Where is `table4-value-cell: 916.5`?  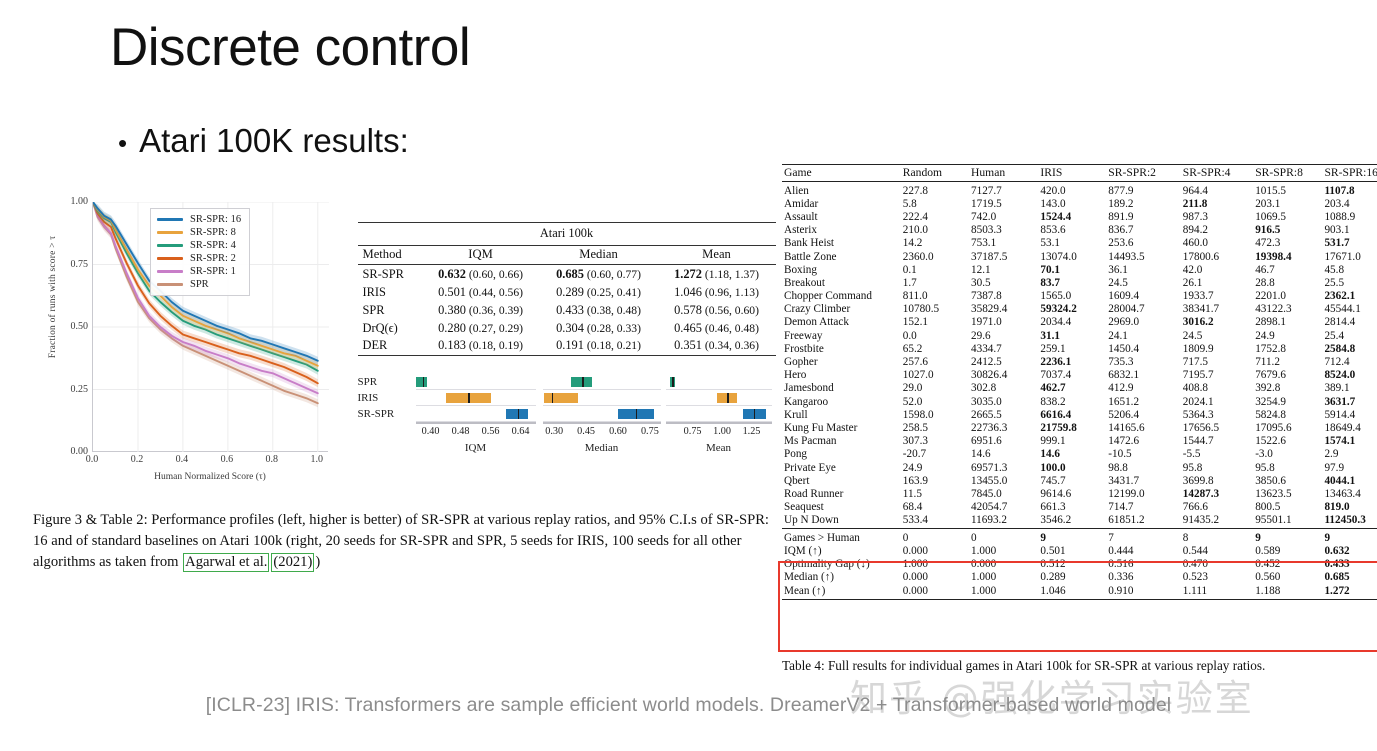
table4-value-cell: 916.5 is located at coordinates (1268, 230).